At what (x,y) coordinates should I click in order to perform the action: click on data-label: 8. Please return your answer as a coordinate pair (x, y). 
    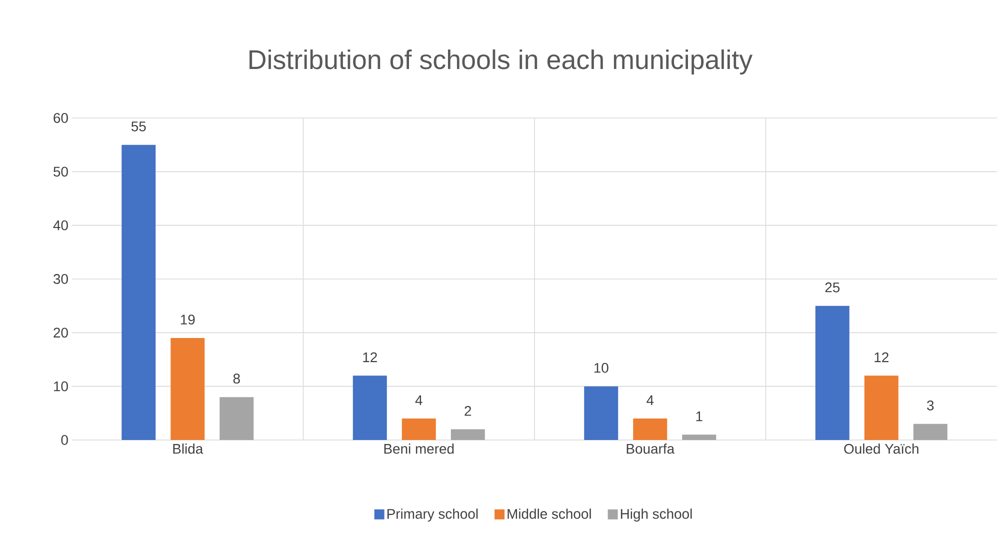
    Looking at the image, I should click on (236, 379).